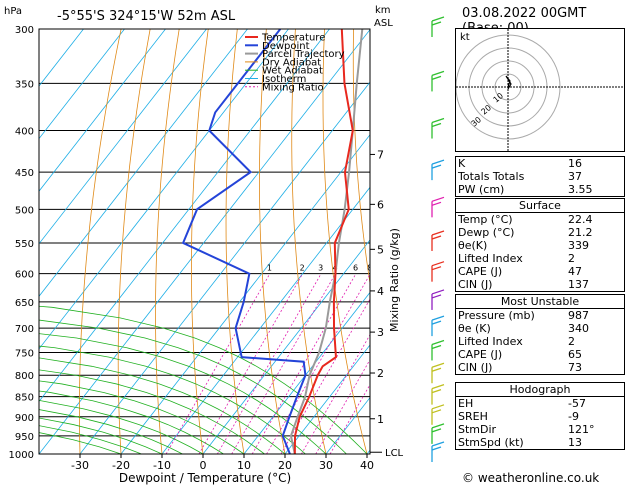 Image resolution: width=629 pixels, height=486 pixels. Describe the element at coordinates (540, 328) in the screenshot. I see `unstable-row: θe (K) 340` at that location.